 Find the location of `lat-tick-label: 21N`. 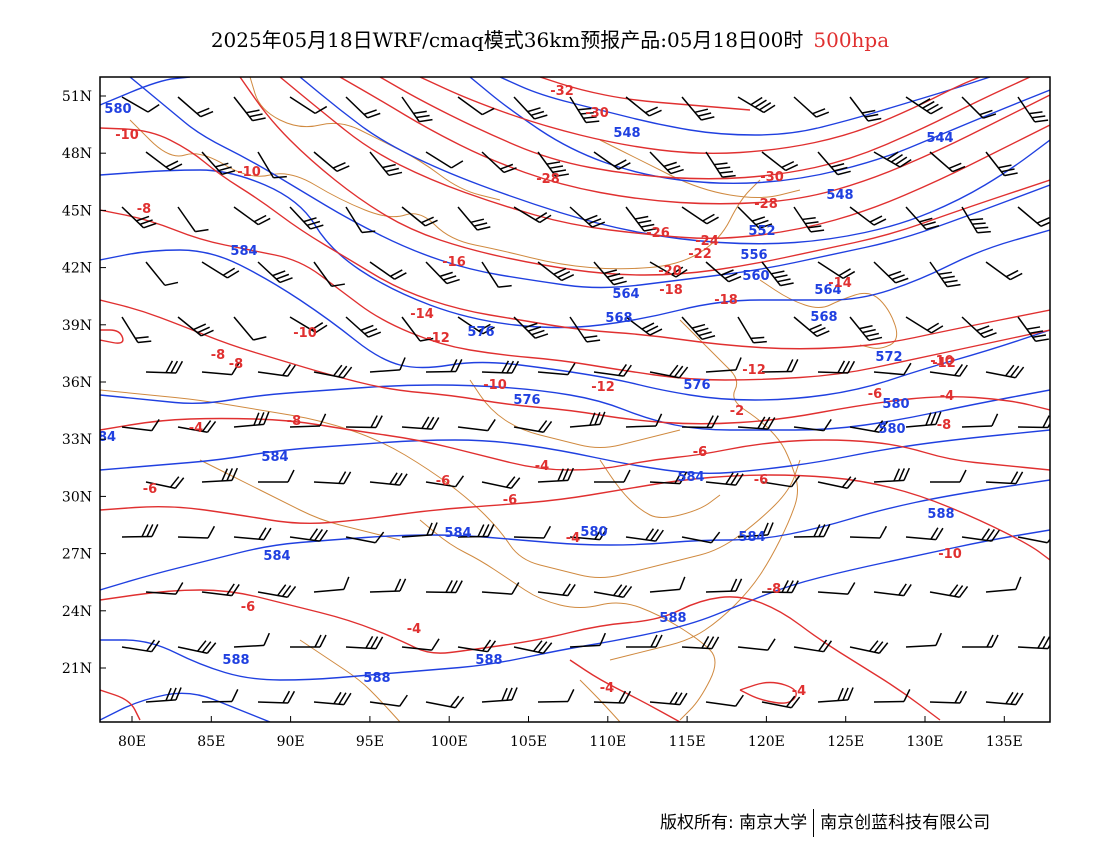

lat-tick-label: 21N is located at coordinates (77, 669).